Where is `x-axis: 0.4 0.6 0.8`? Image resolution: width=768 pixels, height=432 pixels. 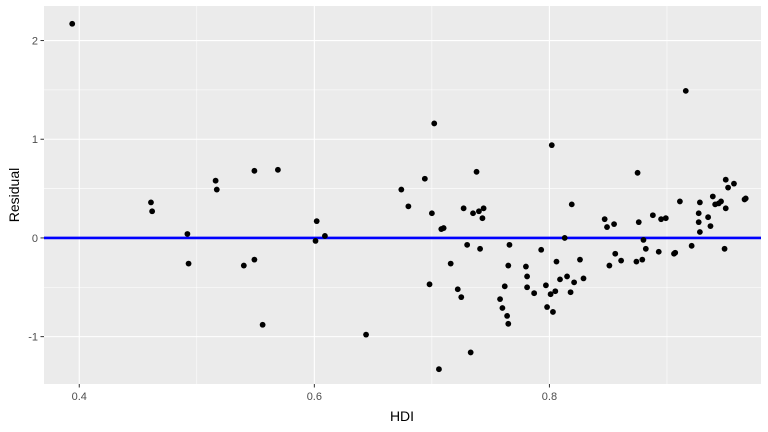 x-axis: 0.4 0.6 0.8 is located at coordinates (314, 393).